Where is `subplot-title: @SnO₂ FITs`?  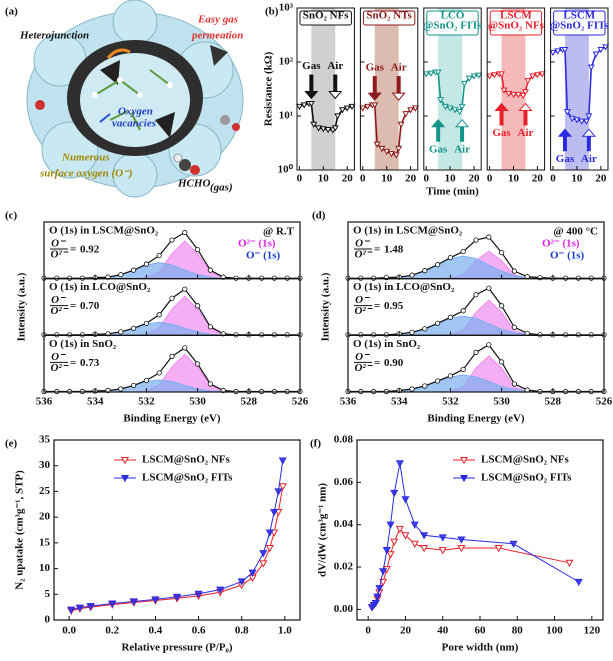
subplot-title: @SnO₂ FITs is located at coordinates (452, 26).